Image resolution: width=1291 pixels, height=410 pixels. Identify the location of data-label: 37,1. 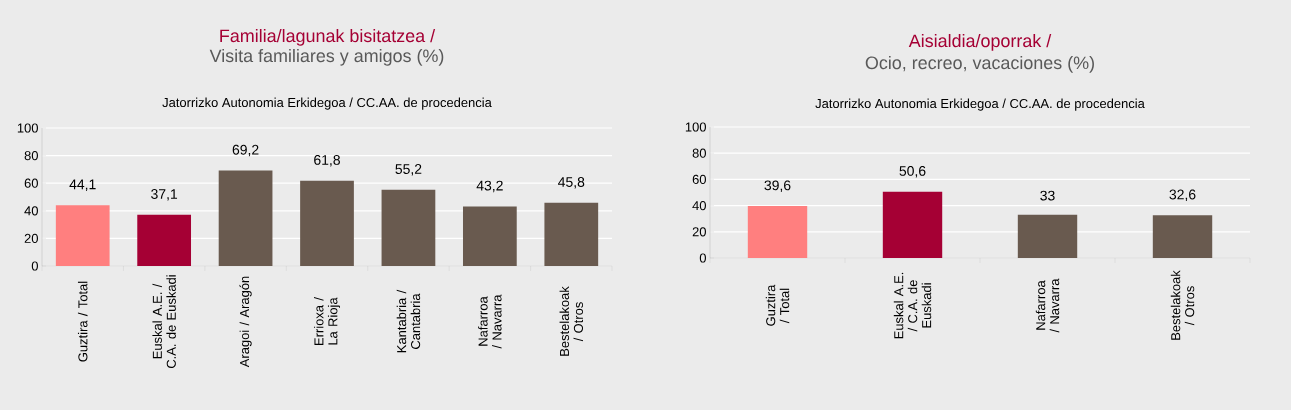
(164, 195).